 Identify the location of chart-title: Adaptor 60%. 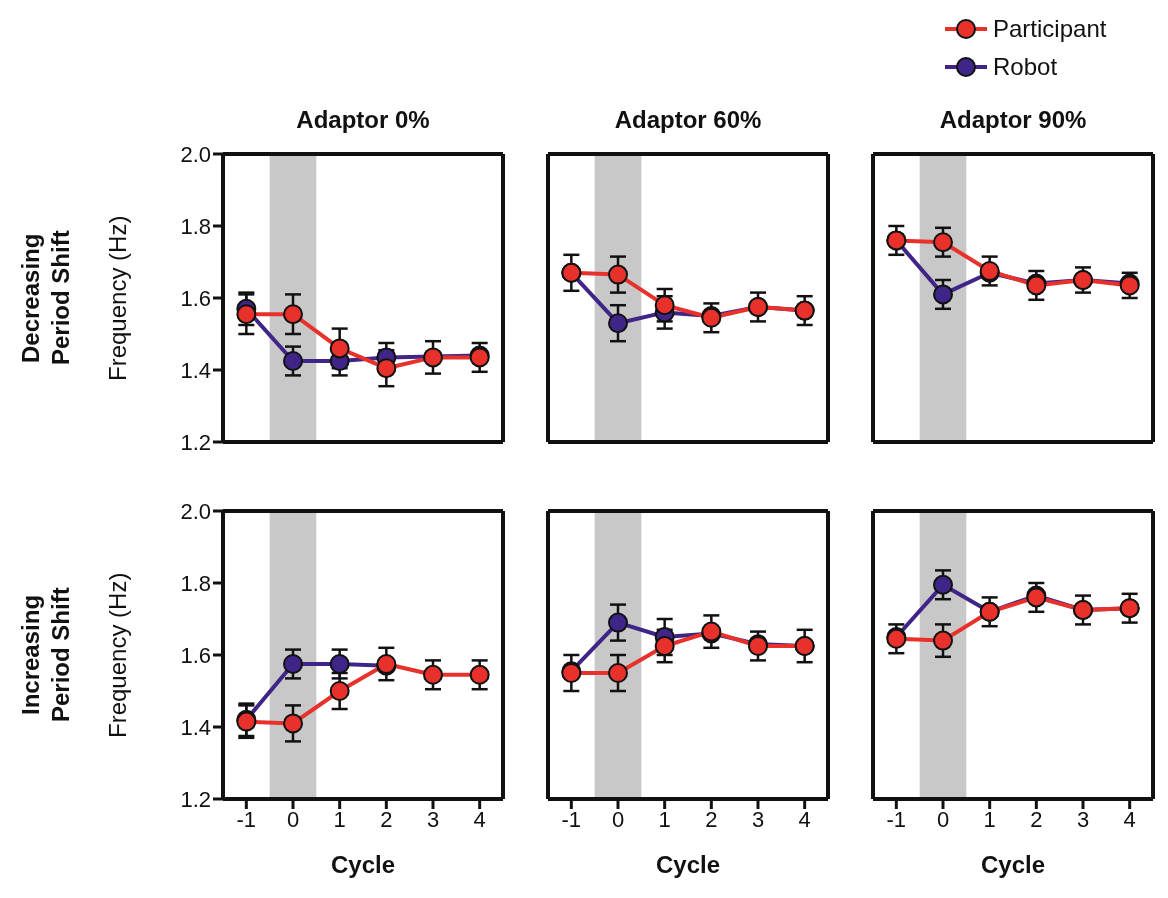
(688, 120).